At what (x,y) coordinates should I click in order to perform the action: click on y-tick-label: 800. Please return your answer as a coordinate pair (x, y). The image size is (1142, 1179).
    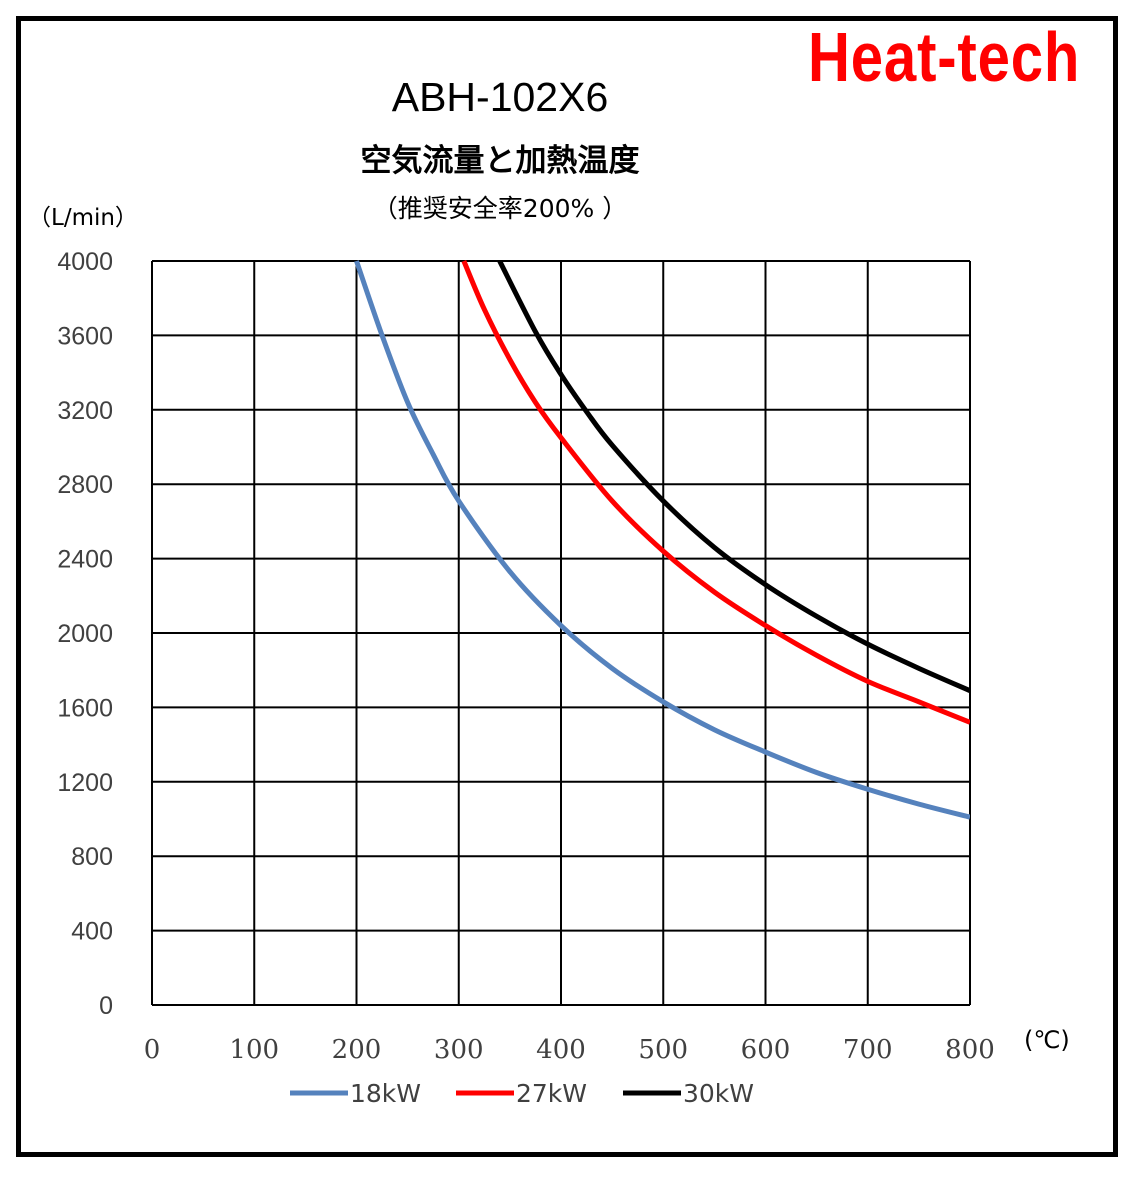
    Looking at the image, I should click on (92, 857).